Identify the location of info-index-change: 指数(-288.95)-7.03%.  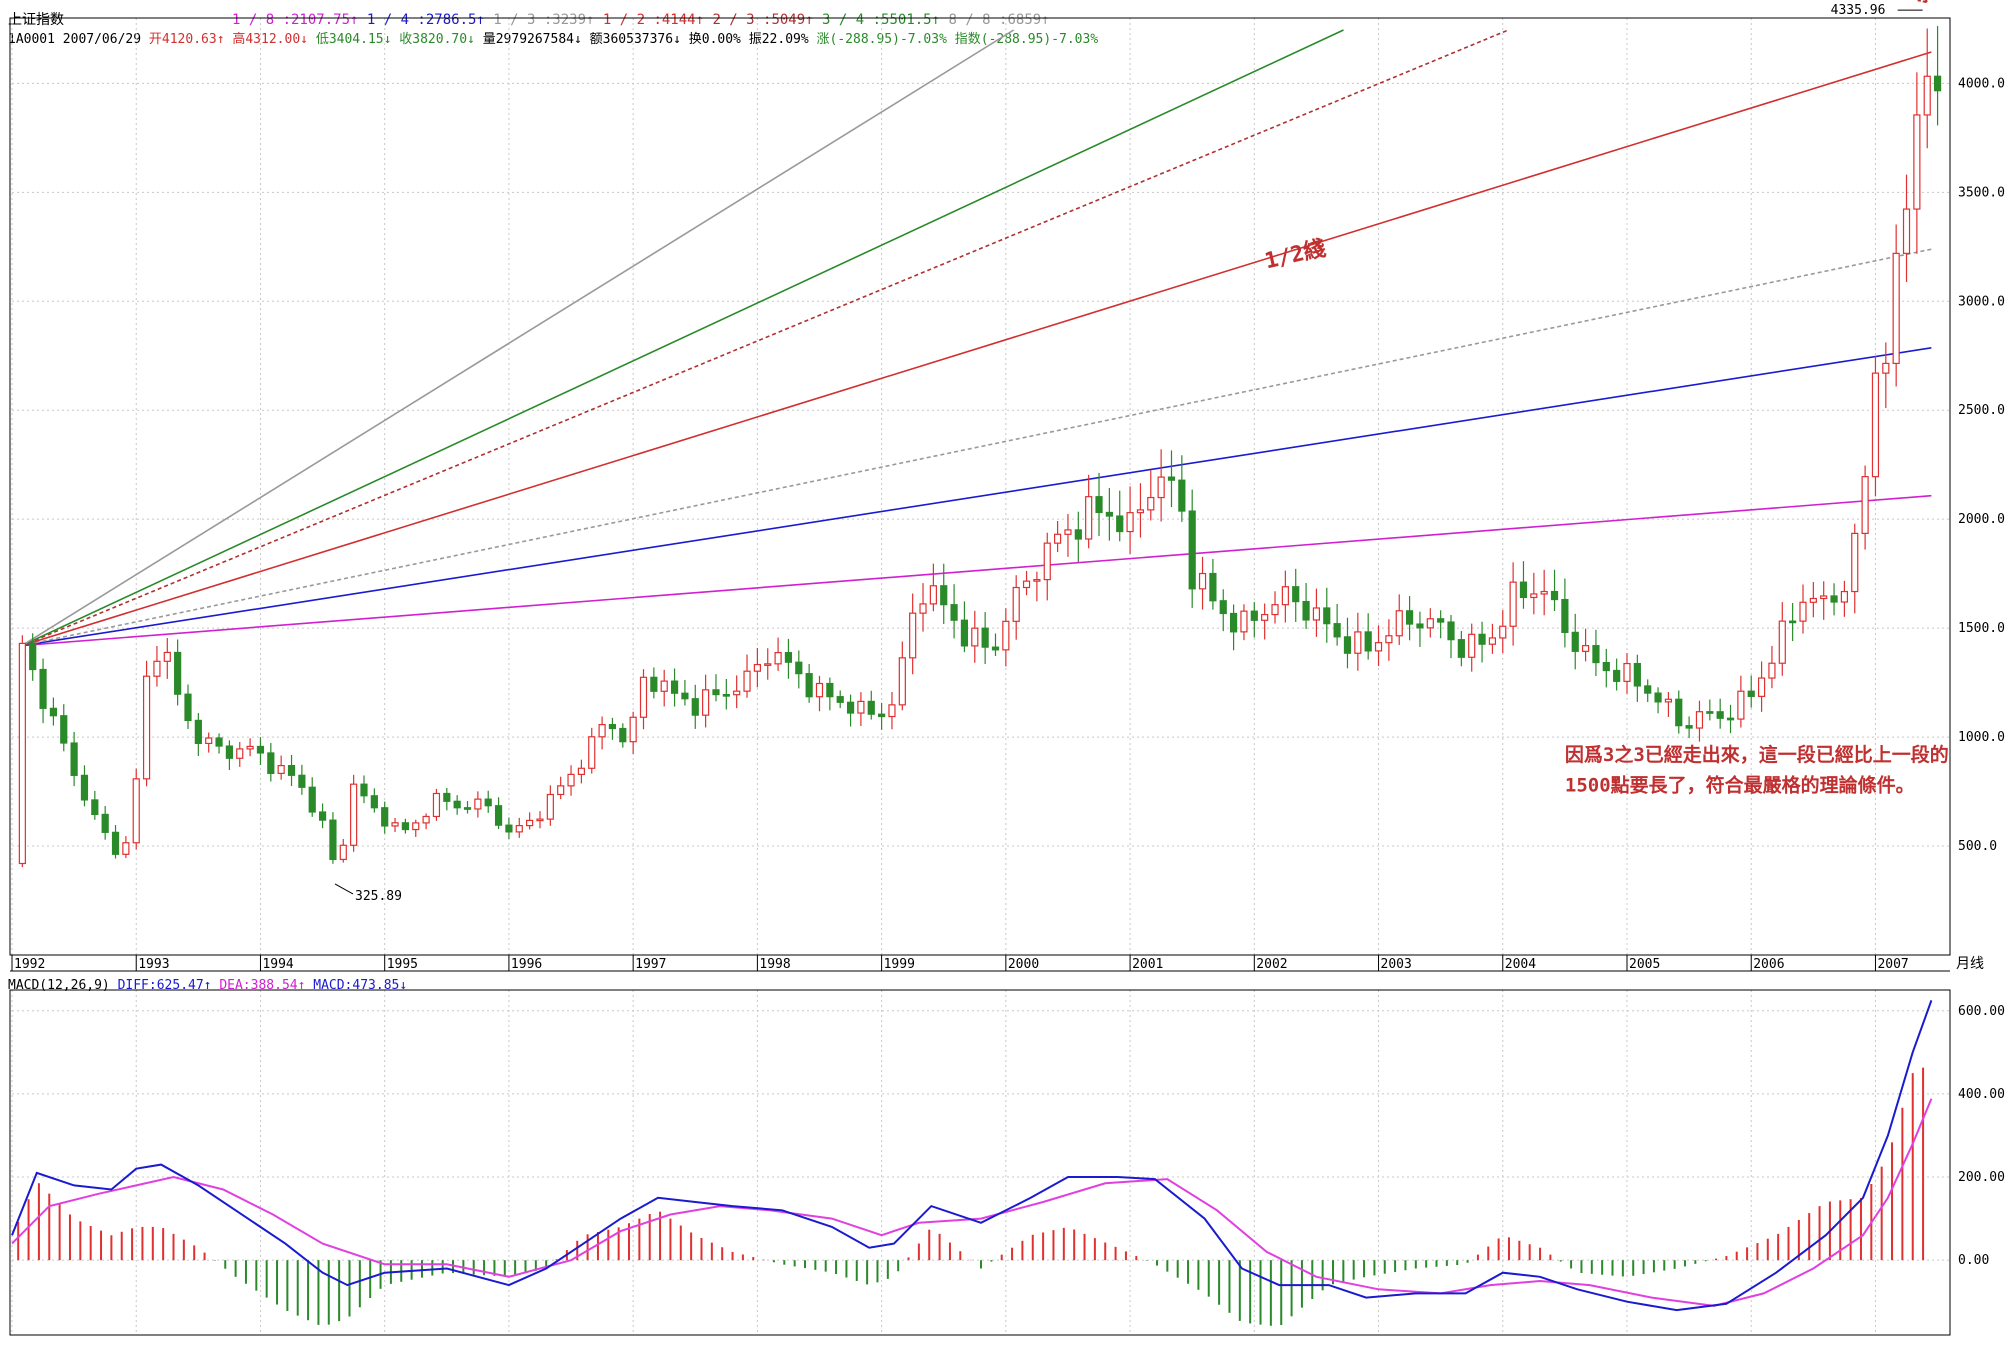
(1026, 39).